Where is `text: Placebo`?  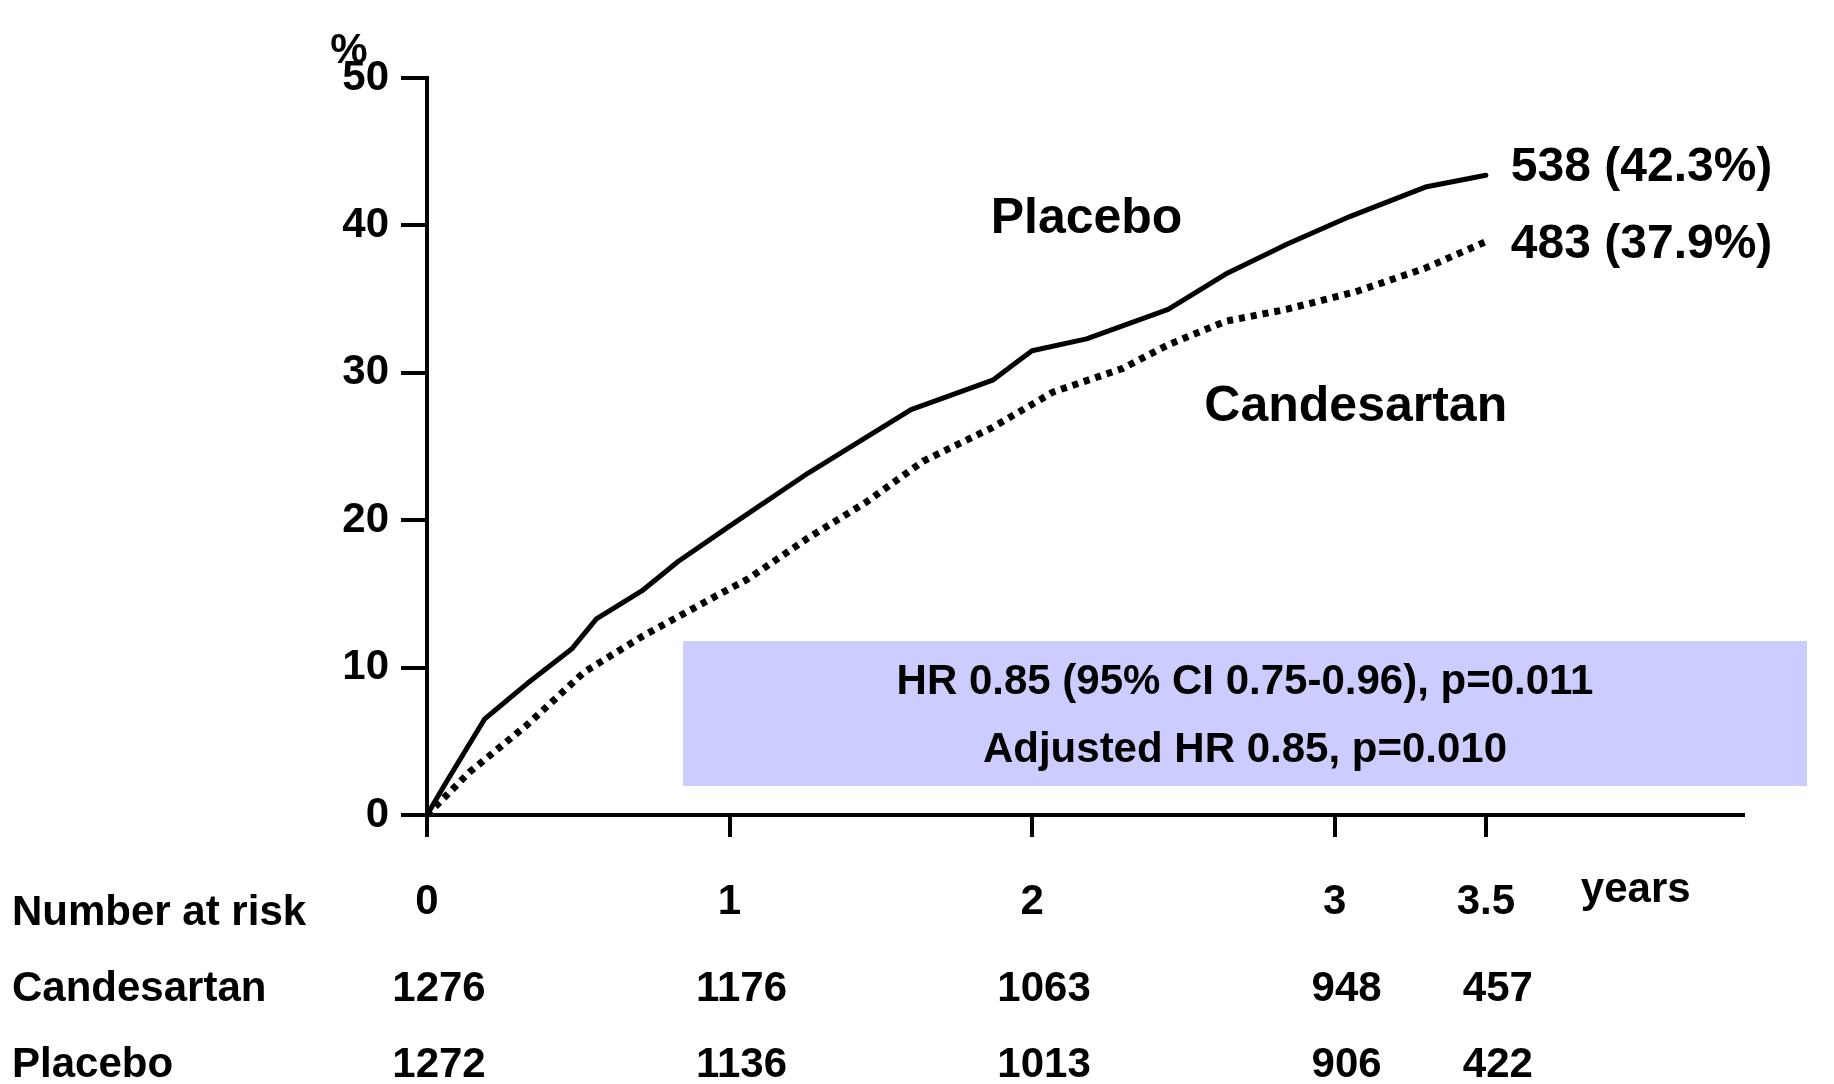 text: Placebo is located at coordinates (93, 1061).